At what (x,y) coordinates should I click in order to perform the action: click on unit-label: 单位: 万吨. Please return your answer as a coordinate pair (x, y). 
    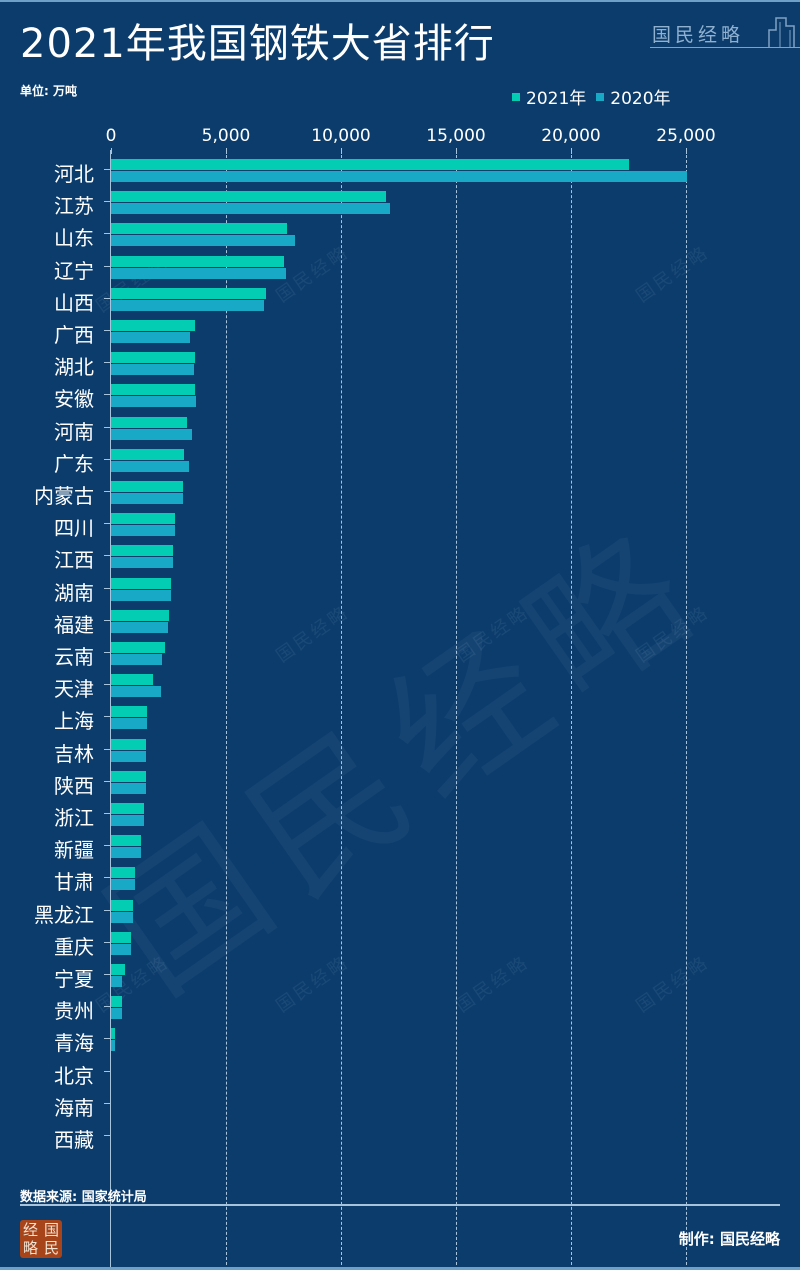
    Looking at the image, I should click on (48, 91).